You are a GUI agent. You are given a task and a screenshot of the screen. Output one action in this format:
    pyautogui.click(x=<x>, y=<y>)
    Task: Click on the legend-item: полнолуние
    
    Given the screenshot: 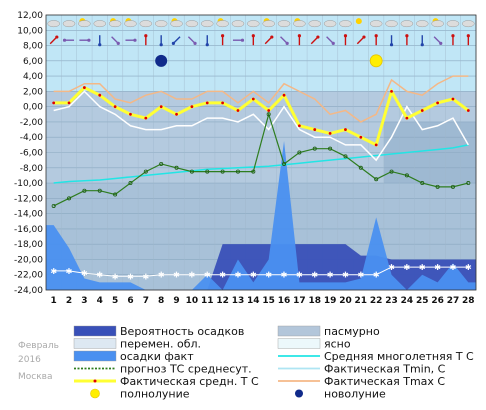 What is the action you would take?
    pyautogui.click(x=140, y=394)
    